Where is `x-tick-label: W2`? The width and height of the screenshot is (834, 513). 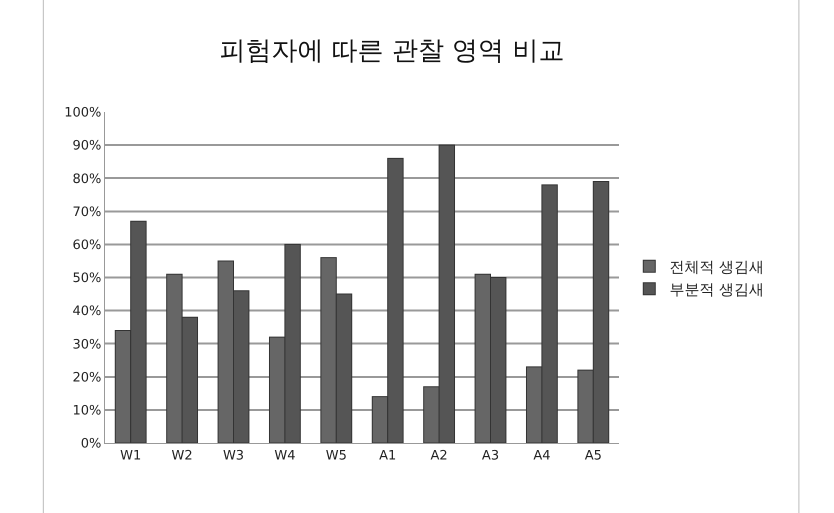
x-tick-label: W2 is located at coordinates (182, 456).